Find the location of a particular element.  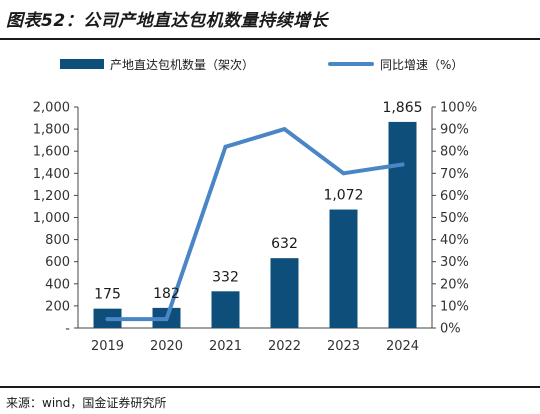

x-tick-label: 2020 is located at coordinates (166, 346).